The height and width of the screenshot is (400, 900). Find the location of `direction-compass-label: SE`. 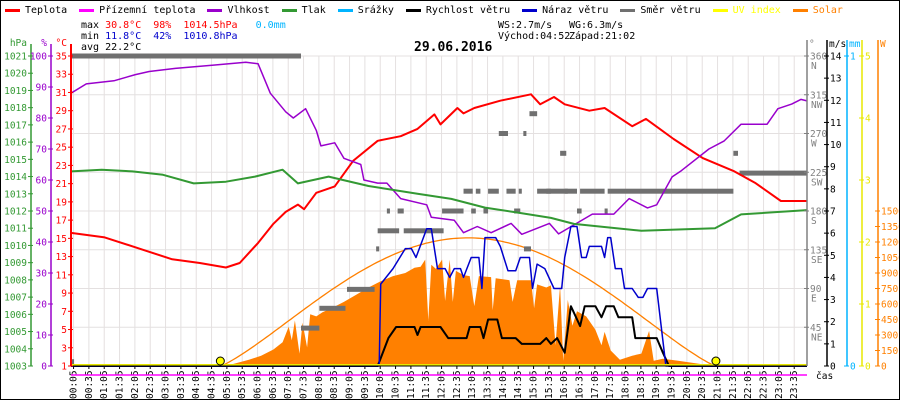

direction-compass-label: SE is located at coordinates (817, 260).